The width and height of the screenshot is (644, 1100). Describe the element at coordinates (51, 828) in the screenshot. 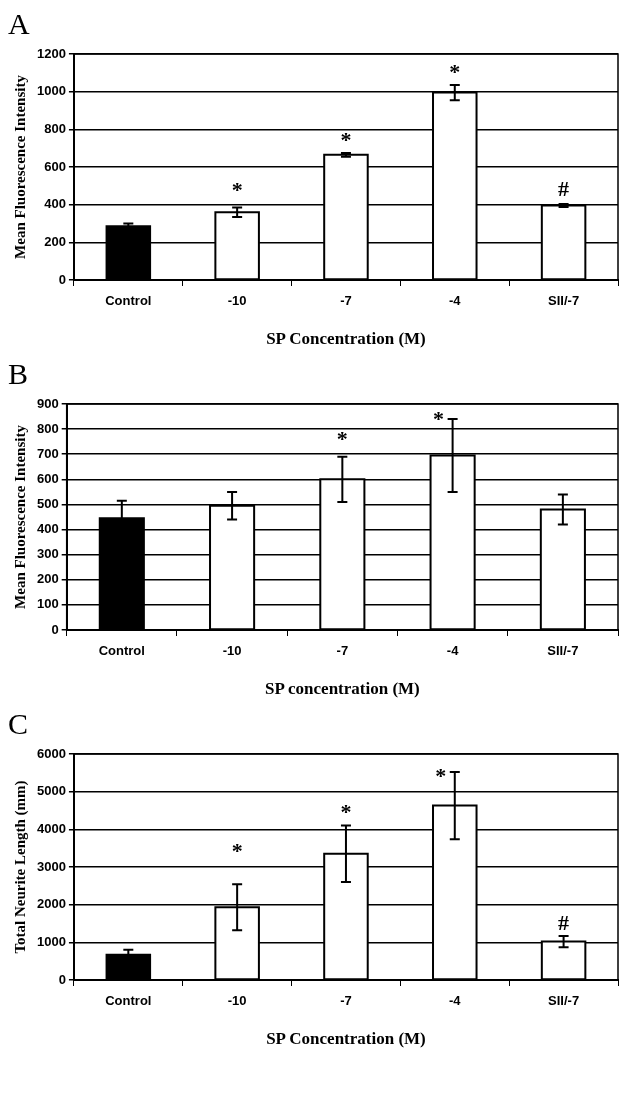

I see `y-tick-label: 4000` at that location.